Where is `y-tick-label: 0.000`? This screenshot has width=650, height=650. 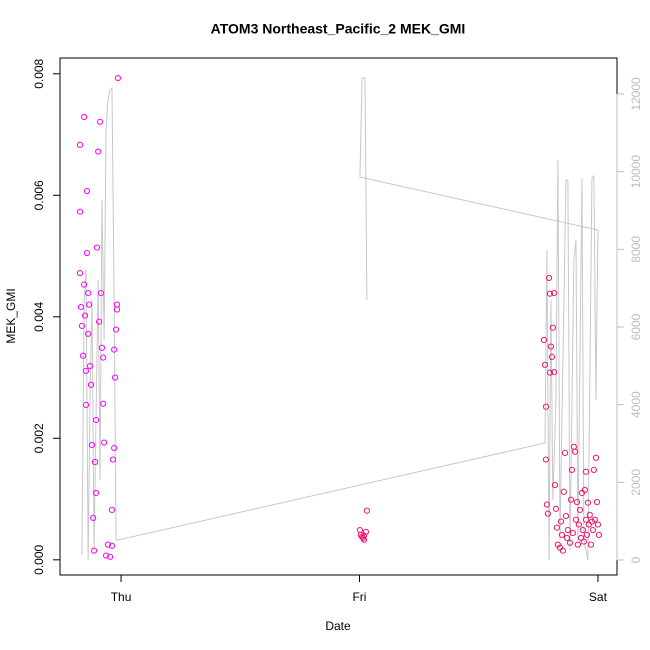 y-tick-label: 0.000 is located at coordinates (39, 559).